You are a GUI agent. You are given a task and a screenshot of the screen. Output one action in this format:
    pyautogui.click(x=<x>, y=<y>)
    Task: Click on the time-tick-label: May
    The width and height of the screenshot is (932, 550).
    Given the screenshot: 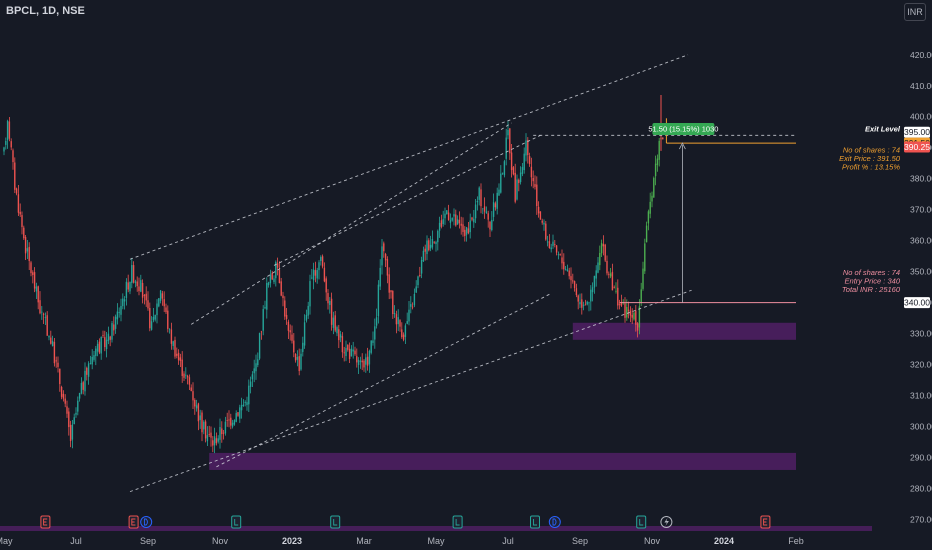 What is the action you would take?
    pyautogui.click(x=436, y=541)
    